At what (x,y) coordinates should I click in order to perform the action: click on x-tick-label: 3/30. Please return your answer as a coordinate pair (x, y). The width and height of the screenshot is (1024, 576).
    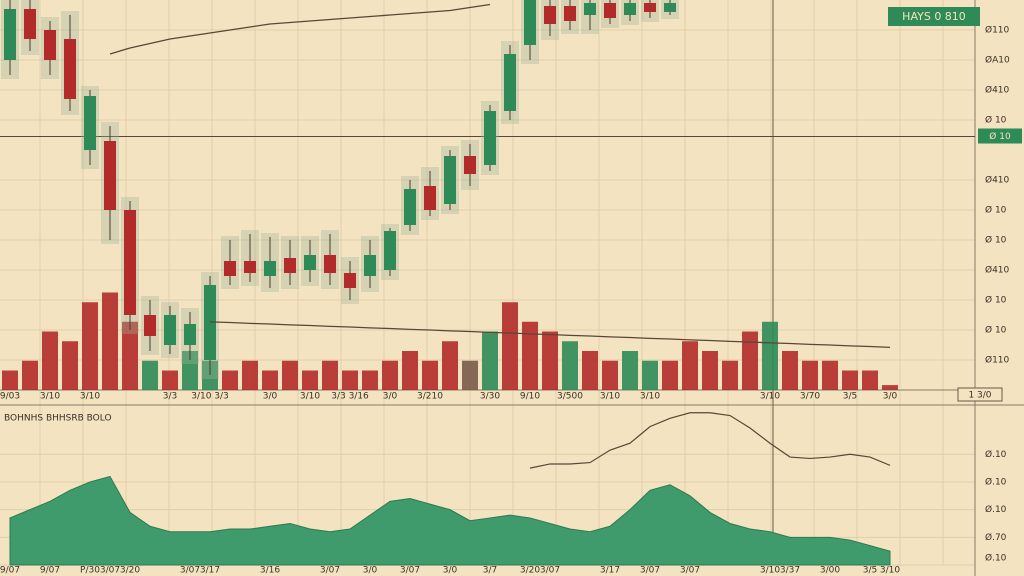
    Looking at the image, I should click on (490, 397).